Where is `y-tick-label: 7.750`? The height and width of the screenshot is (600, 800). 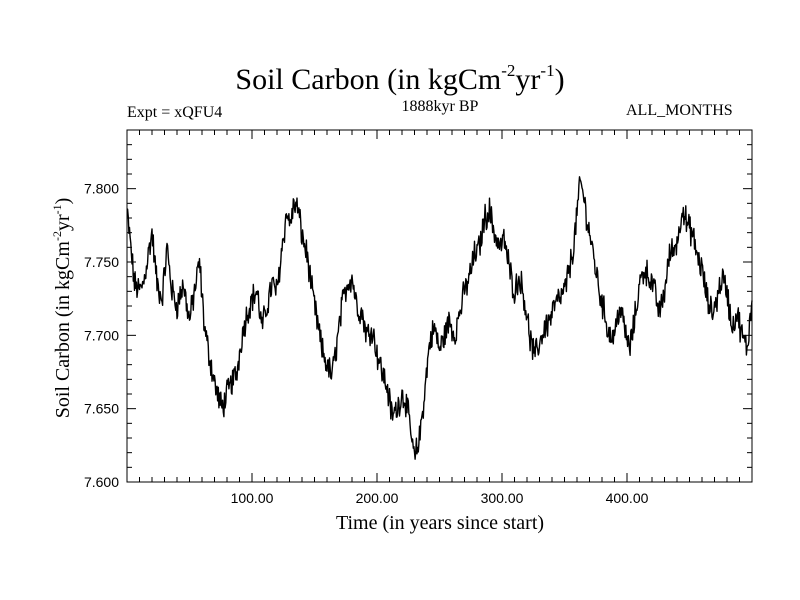 y-tick-label: 7.750 is located at coordinates (101, 262).